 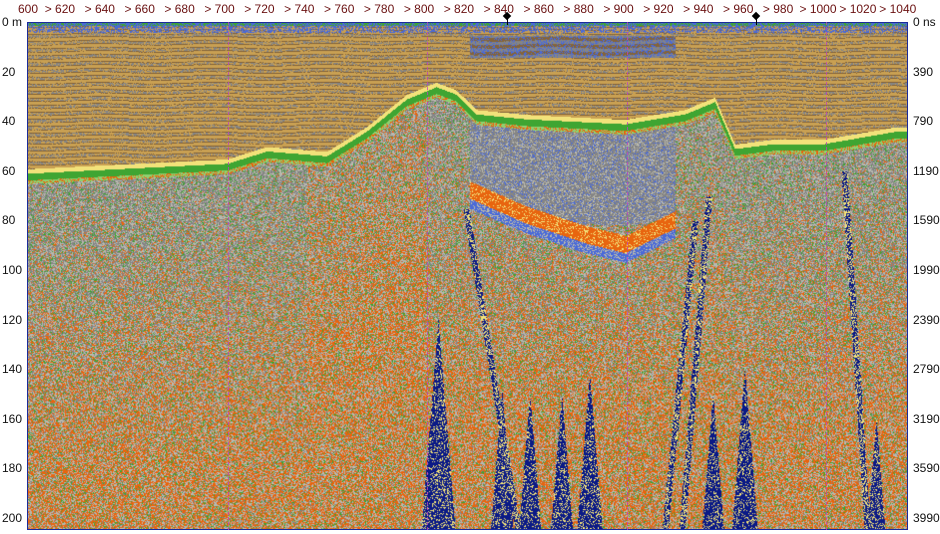 I want to click on depth-tick-label: 140, so click(x=12, y=369).